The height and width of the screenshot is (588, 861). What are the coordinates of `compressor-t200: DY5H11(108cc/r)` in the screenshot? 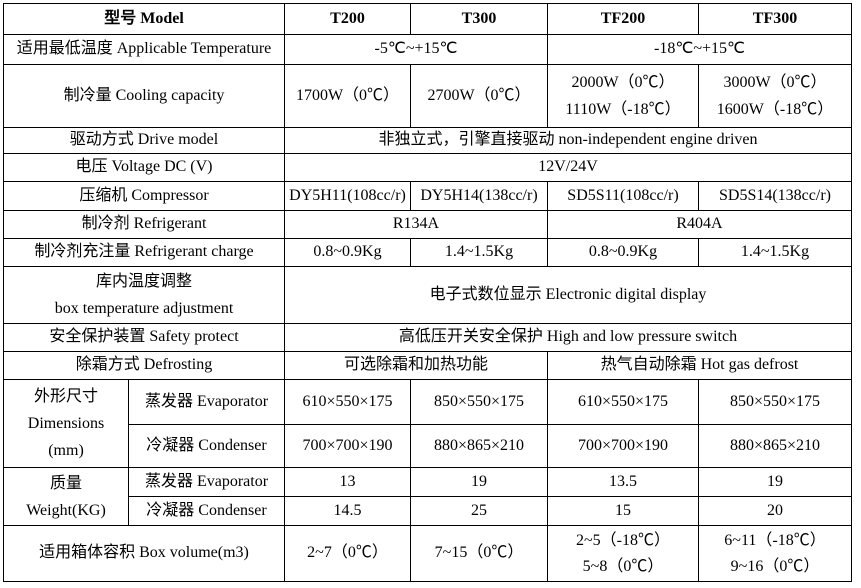 It's located at (347, 196).